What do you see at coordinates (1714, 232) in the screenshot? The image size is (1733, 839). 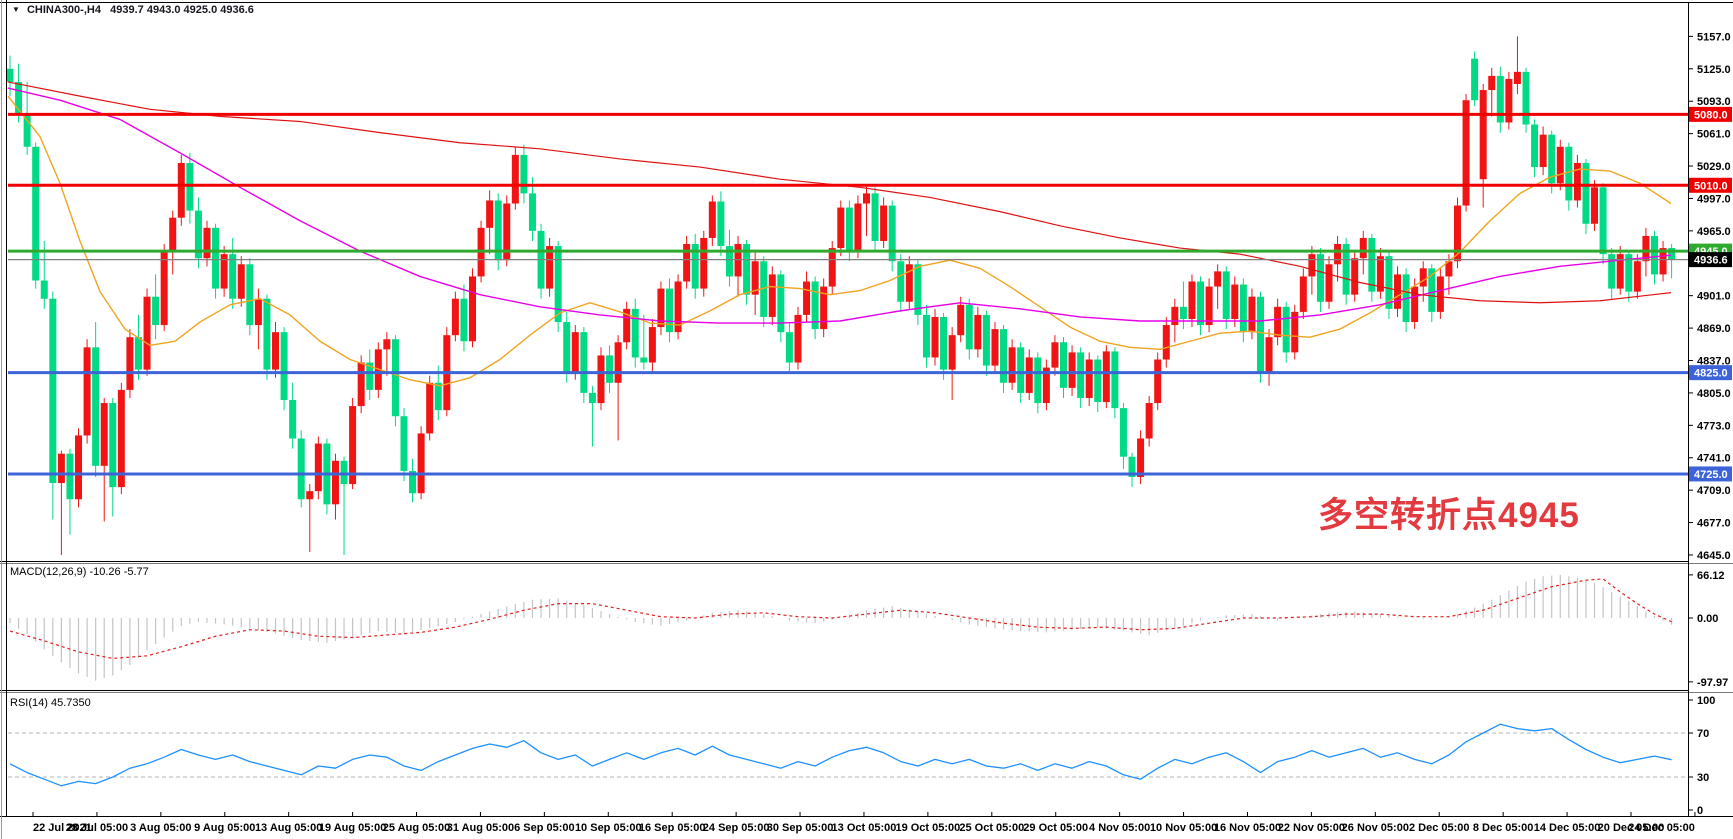 I see `svg-text: 4965.0` at bounding box center [1714, 232].